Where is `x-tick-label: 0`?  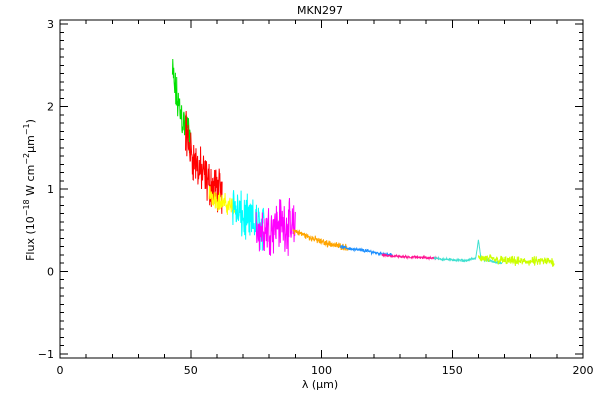
x-tick-label: 0 is located at coordinates (60, 370).